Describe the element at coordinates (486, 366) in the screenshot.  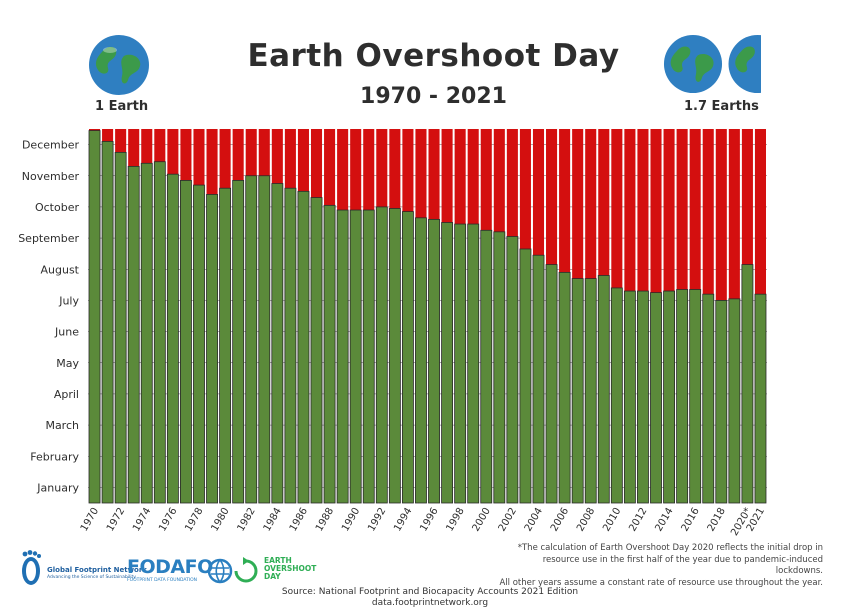
I see `bar-earth-2000` at that location.